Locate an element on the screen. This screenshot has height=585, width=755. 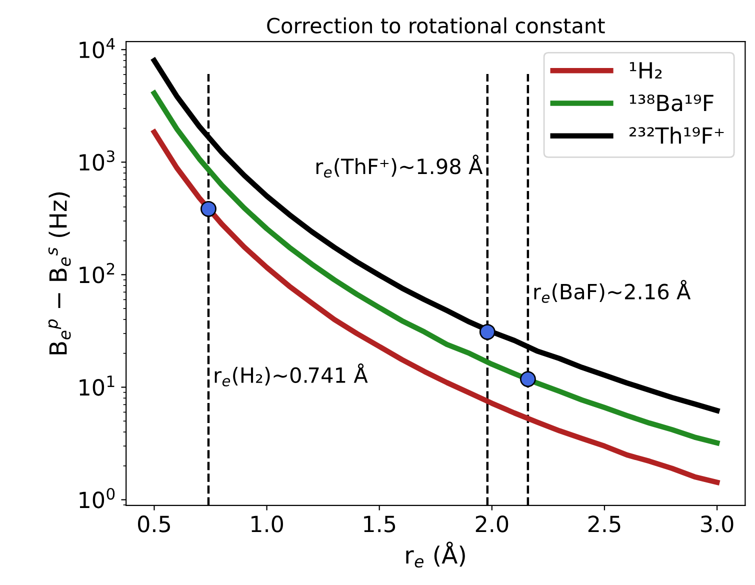
legend-label: ¹³⁸Ba¹⁹F is located at coordinates (672, 103).